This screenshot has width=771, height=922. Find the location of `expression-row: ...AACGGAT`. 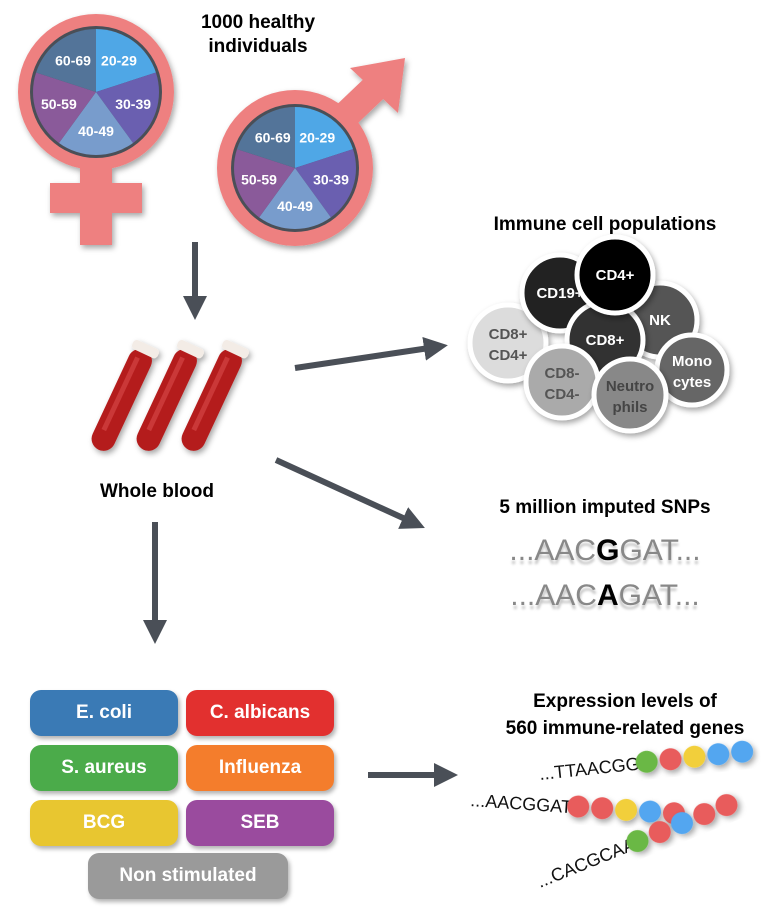

expression-row: ...AACGGAT is located at coordinates (567, 807).